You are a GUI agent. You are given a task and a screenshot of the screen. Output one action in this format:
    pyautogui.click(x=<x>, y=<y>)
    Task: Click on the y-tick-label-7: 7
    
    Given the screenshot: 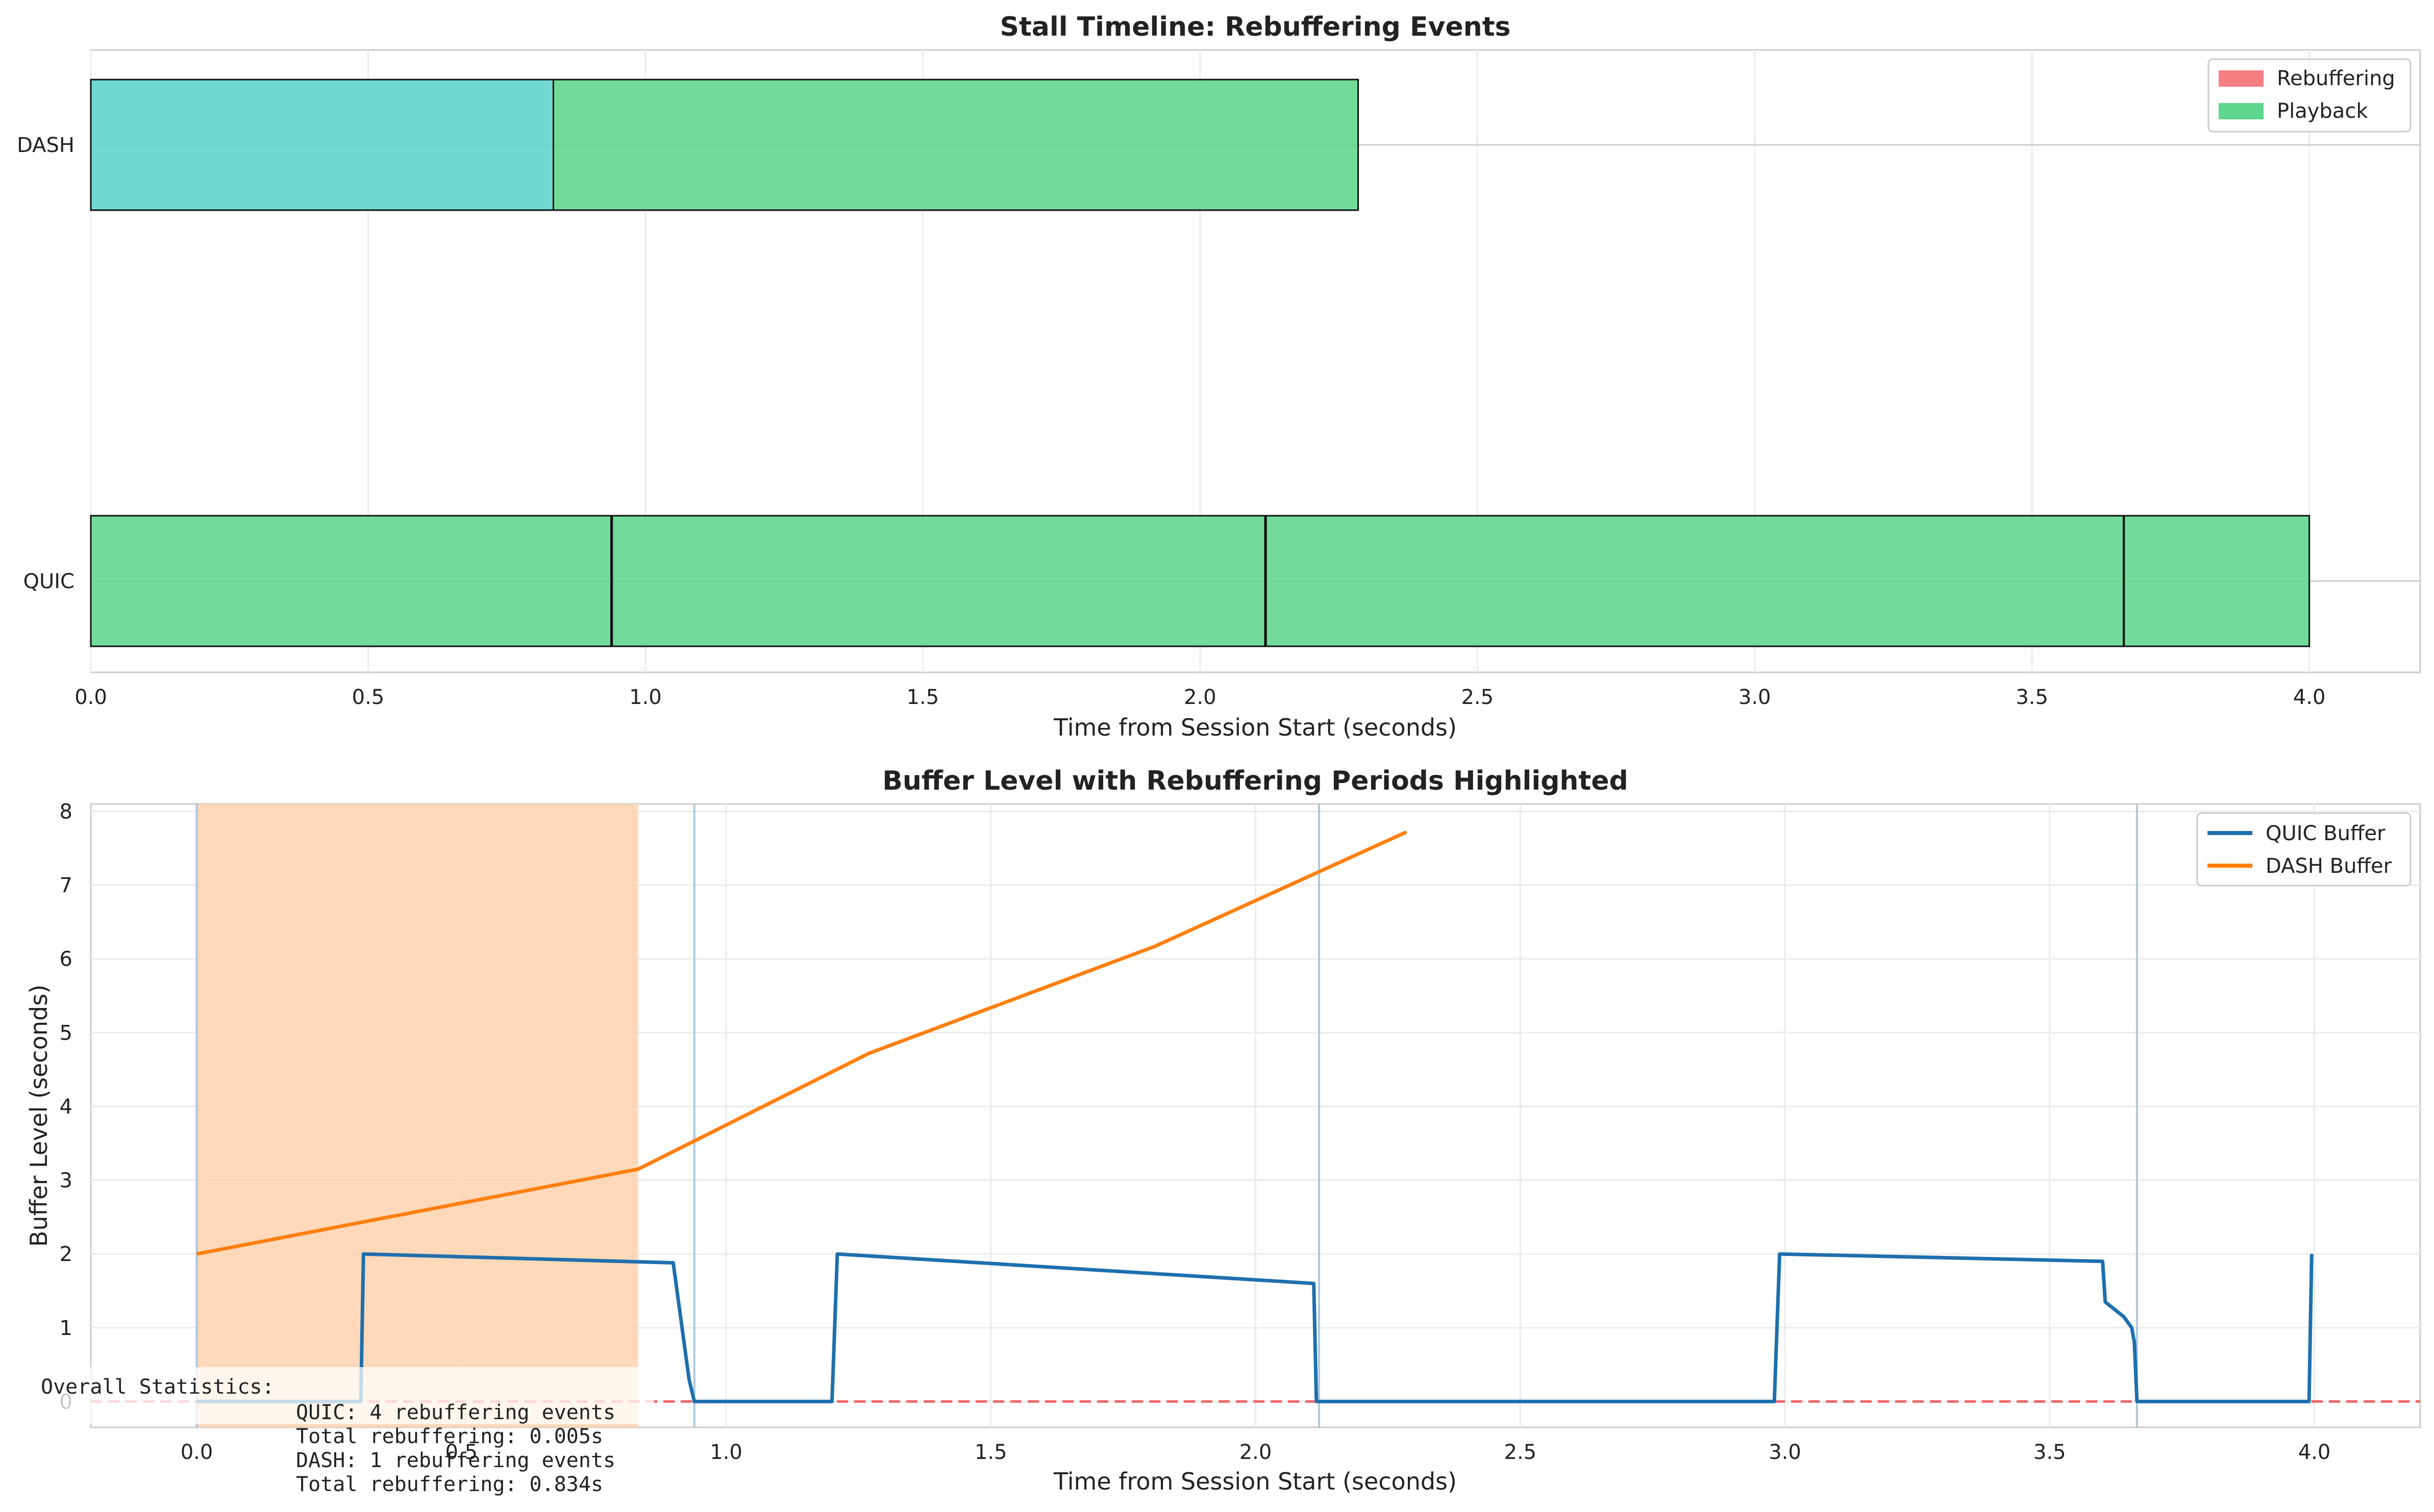 What is the action you would take?
    pyautogui.click(x=66, y=885)
    